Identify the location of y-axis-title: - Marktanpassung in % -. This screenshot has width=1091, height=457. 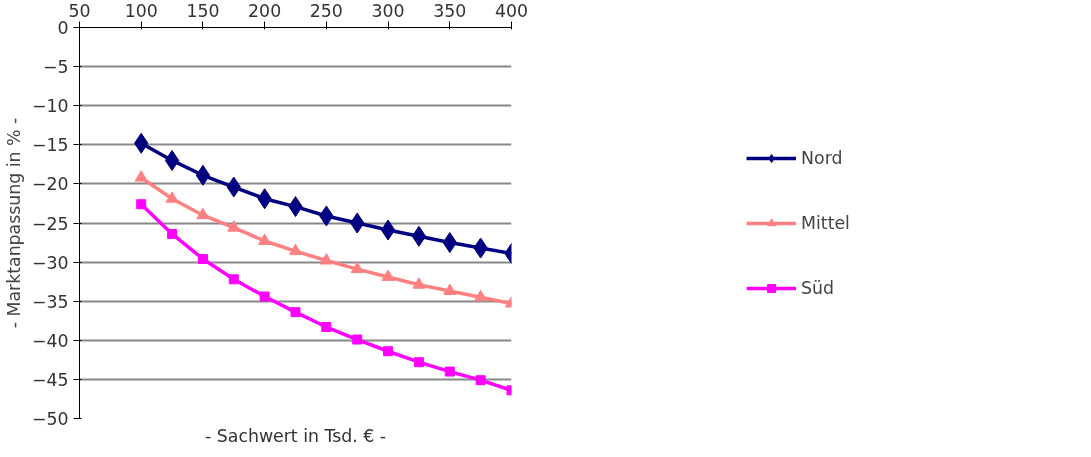
(13, 223).